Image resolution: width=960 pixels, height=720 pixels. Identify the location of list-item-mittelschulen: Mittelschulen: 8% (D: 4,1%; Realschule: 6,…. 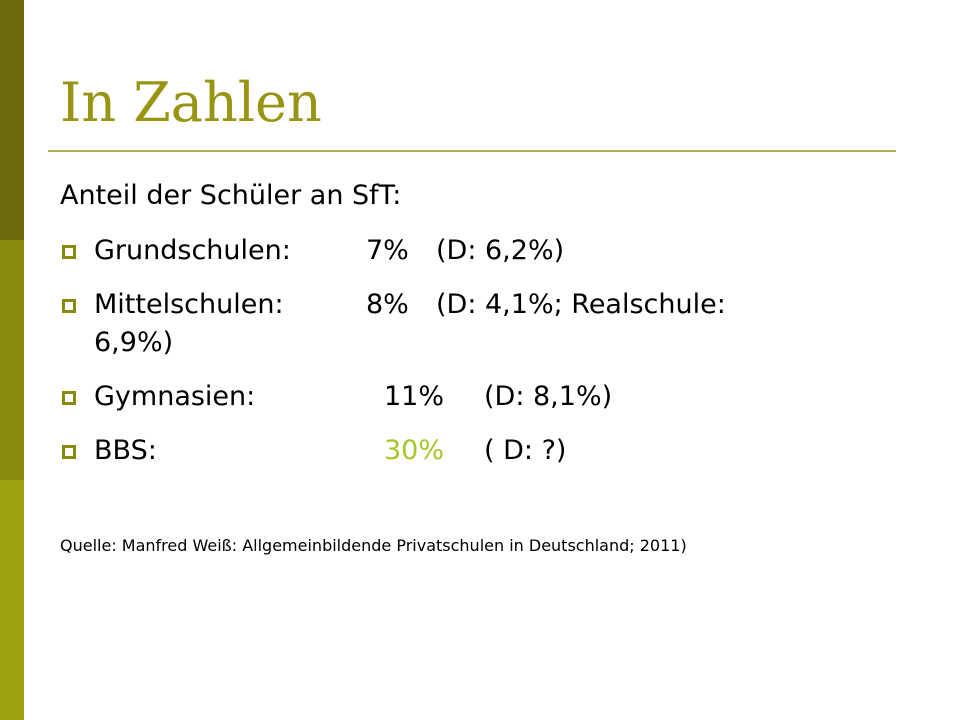
(490, 324).